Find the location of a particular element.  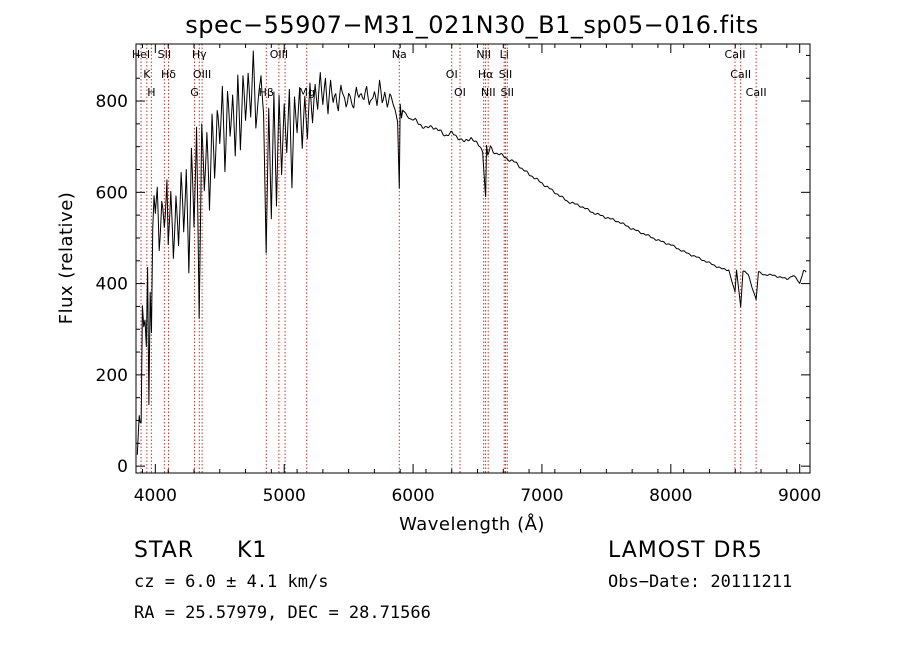

x-tick-label: 6000 is located at coordinates (412, 496).